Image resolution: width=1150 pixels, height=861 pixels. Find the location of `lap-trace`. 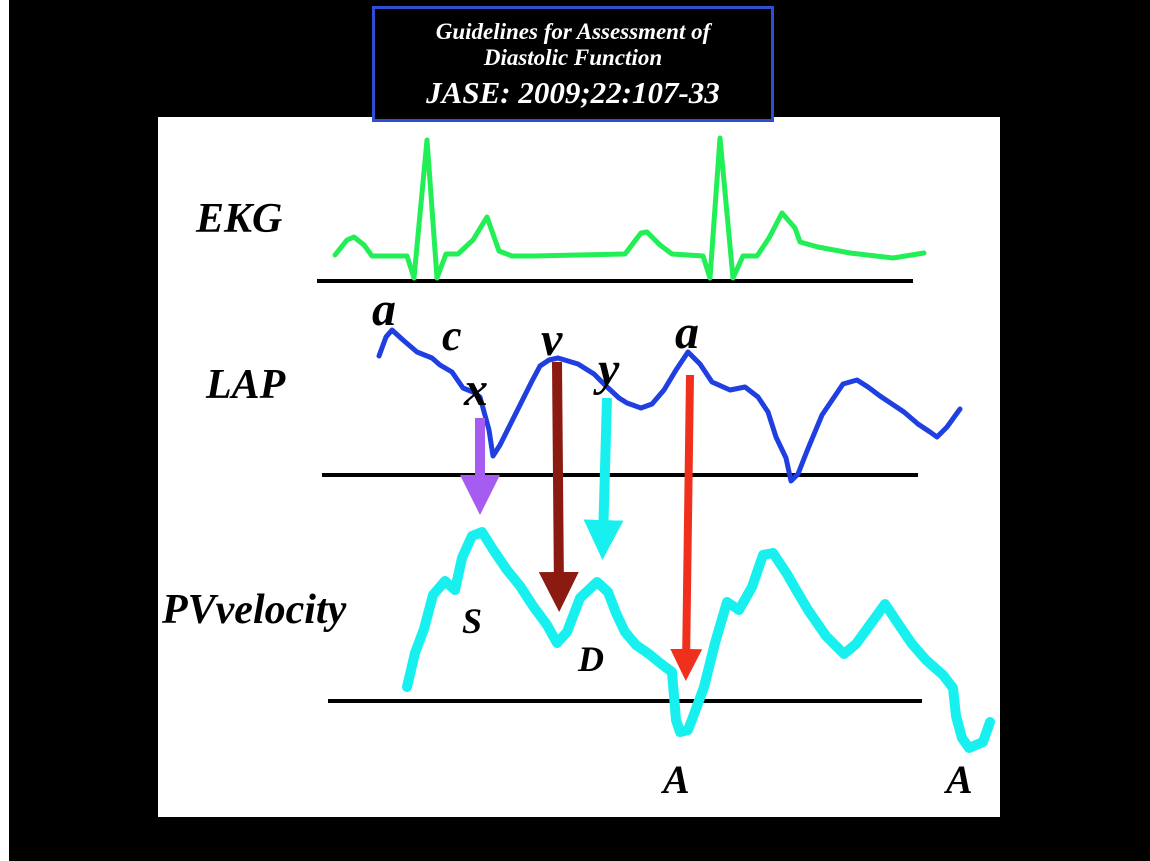

lap-trace is located at coordinates (669, 405).